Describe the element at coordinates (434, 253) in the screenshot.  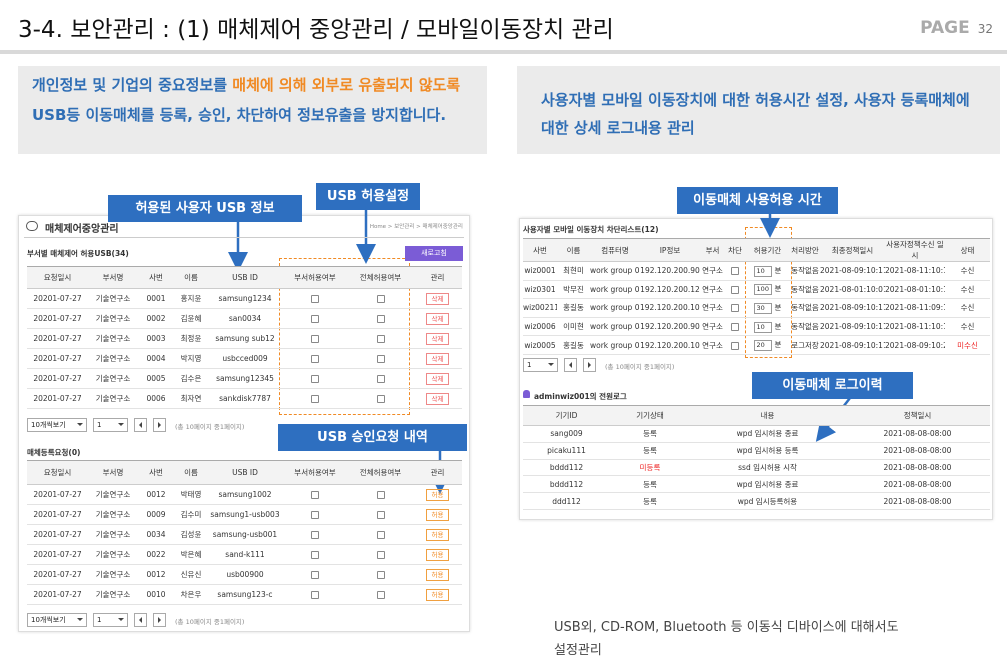
I see `refresh-button: 새로고침` at that location.